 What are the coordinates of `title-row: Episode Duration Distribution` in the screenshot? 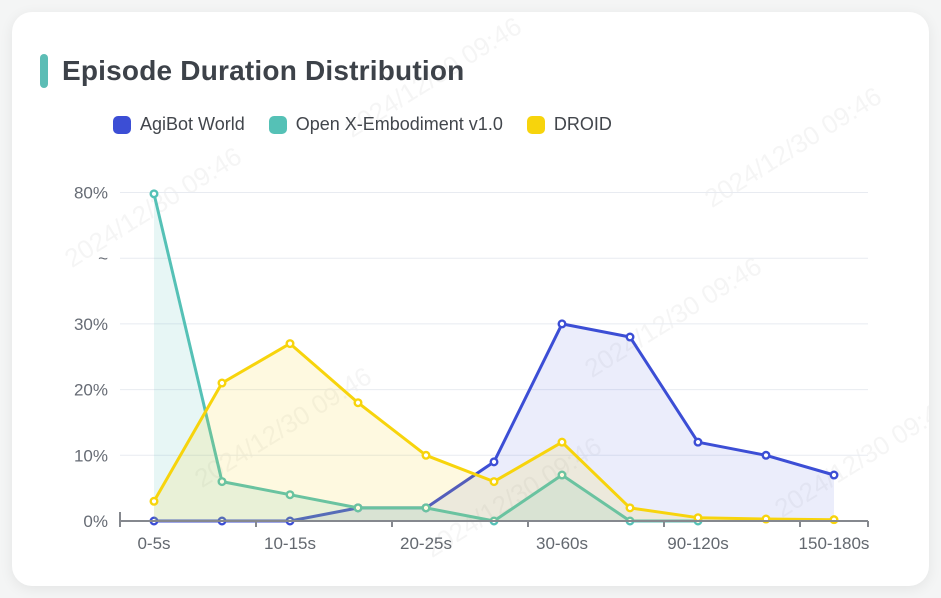 It's located at (484, 71).